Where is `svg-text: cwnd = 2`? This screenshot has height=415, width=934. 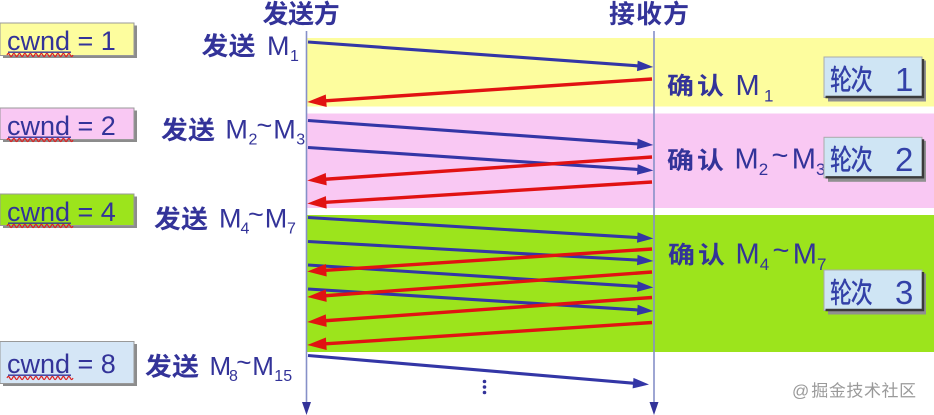
svg-text: cwnd = 2 is located at coordinates (61, 126).